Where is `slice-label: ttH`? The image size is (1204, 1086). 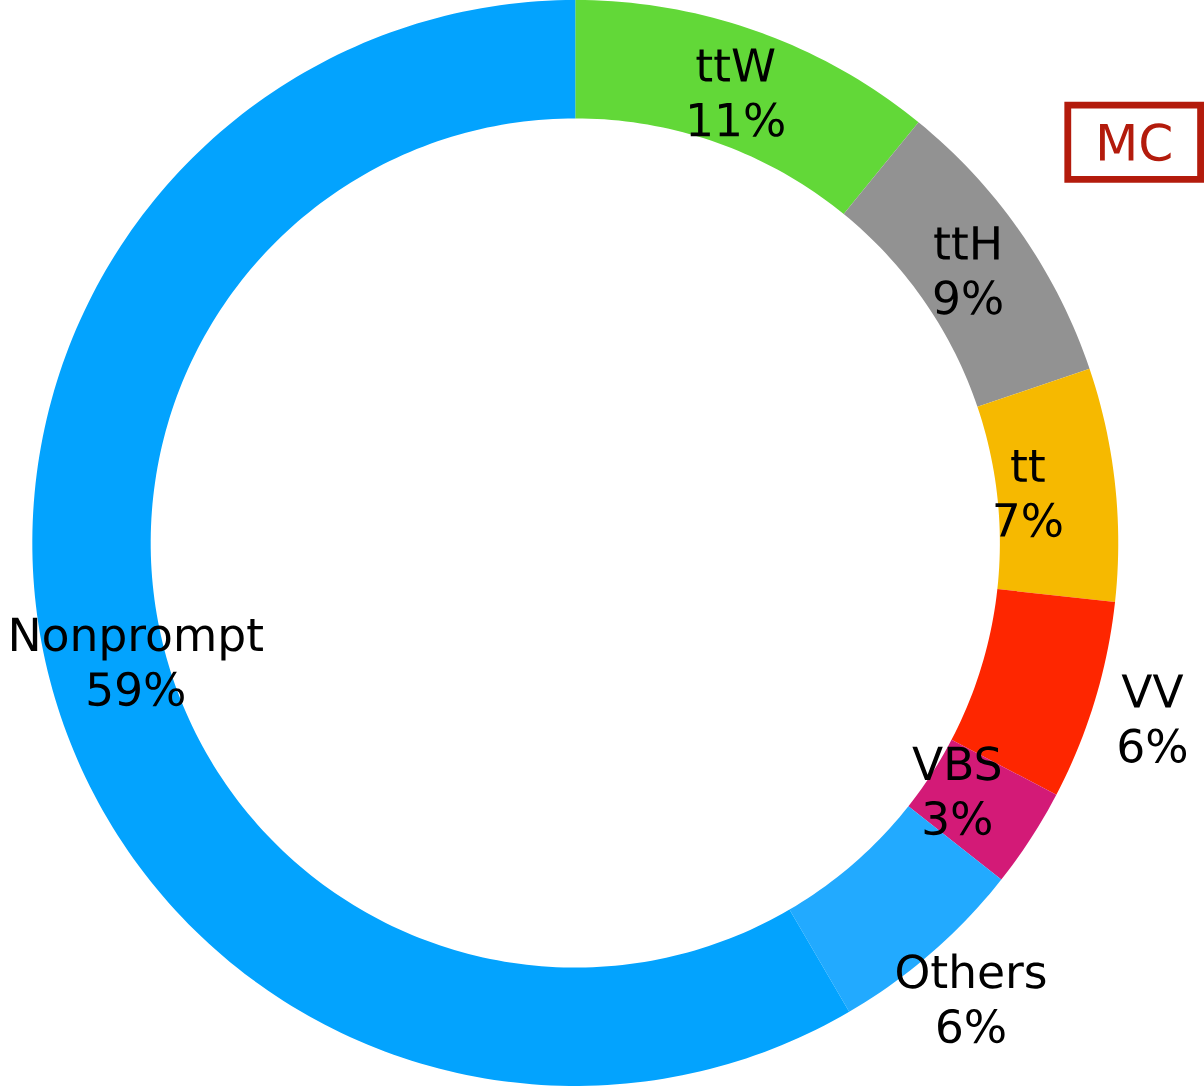
slice-label: ttH is located at coordinates (966, 243).